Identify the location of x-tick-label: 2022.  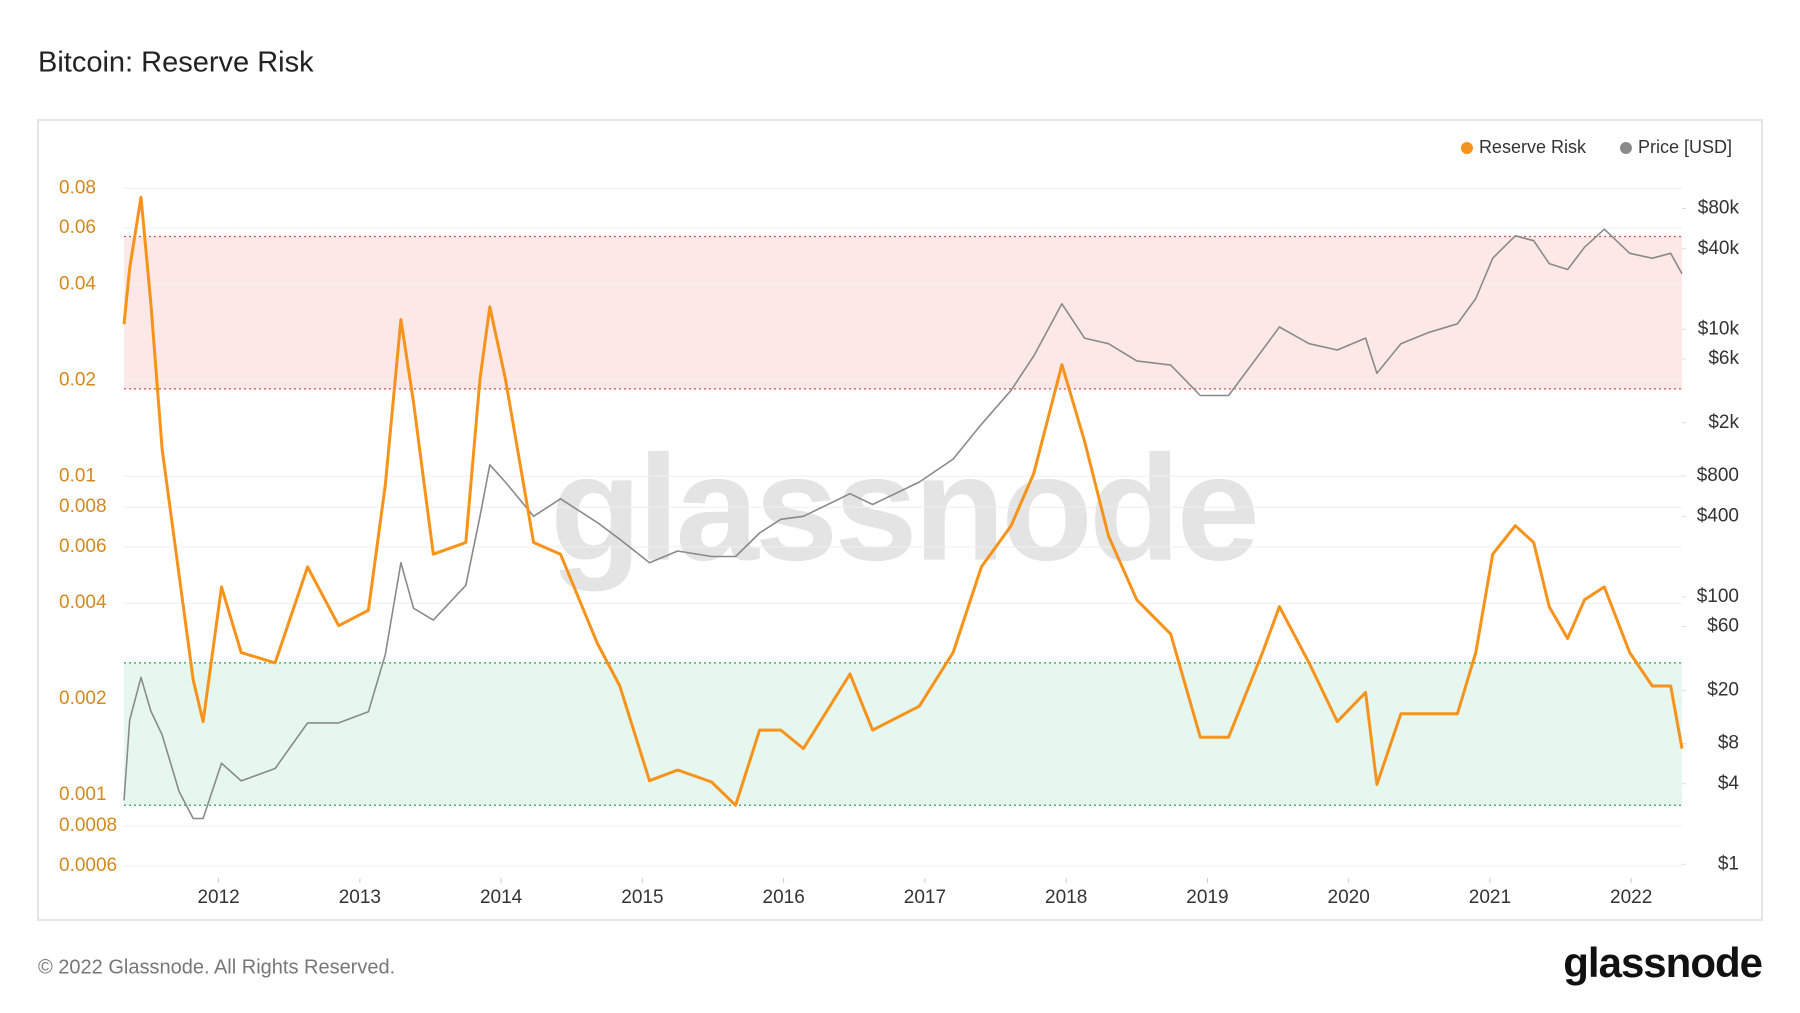
(1631, 897).